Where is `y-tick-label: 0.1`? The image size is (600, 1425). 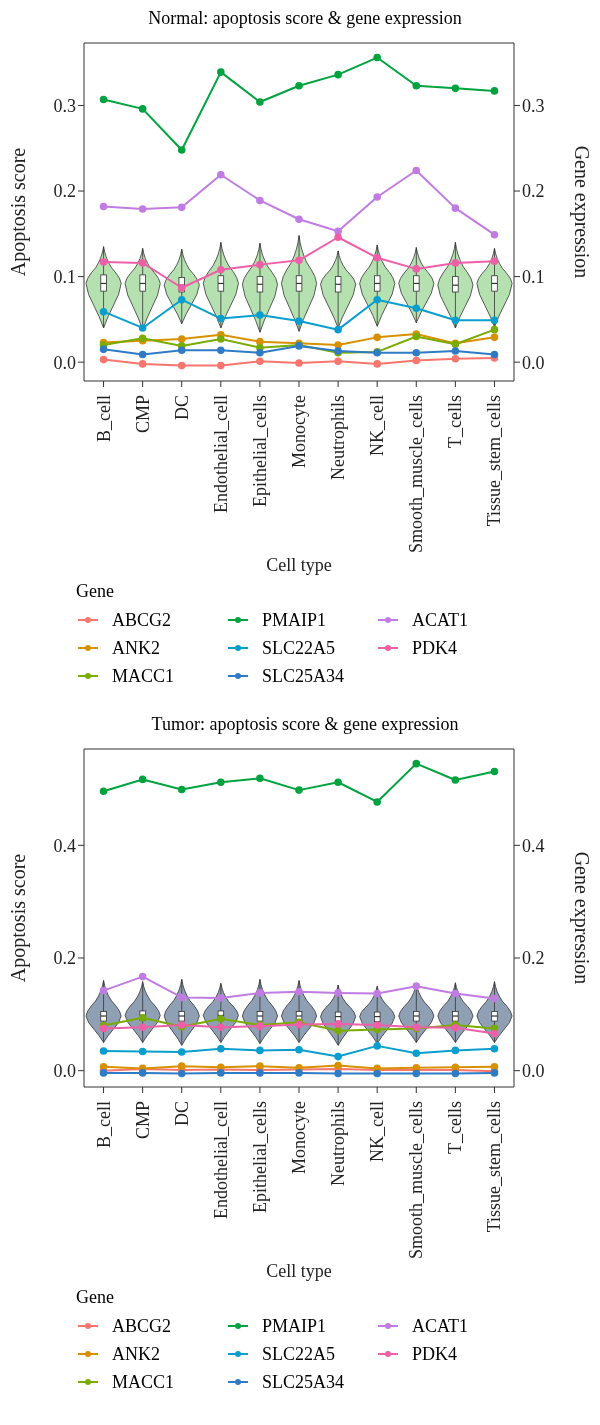
y-tick-label: 0.1 is located at coordinates (64, 277).